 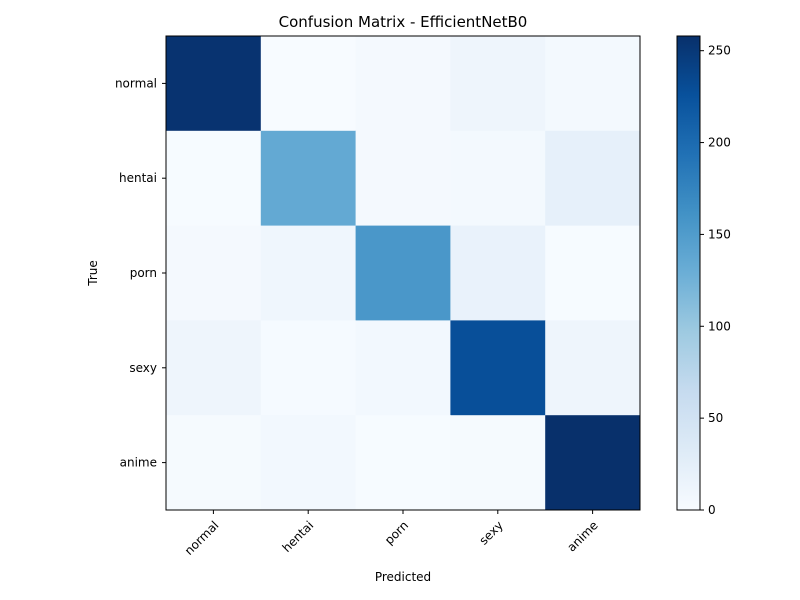 I want to click on x-tick-label: anime, so click(x=582, y=536).